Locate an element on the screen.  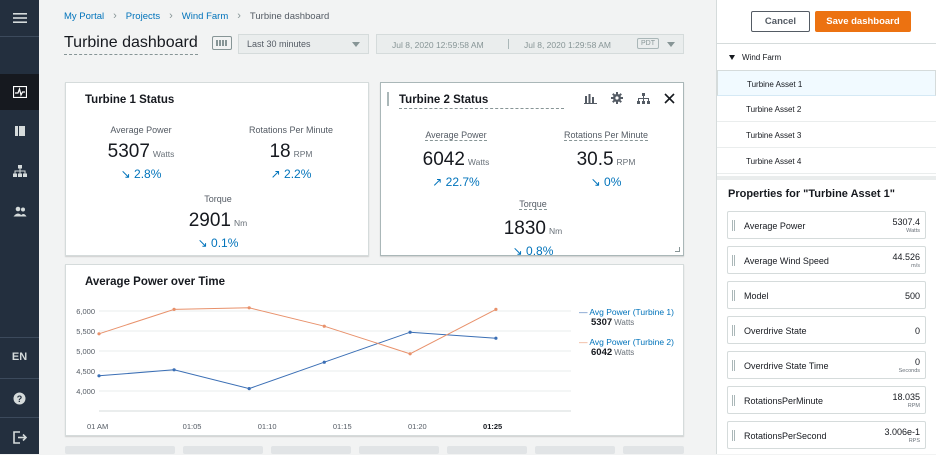
tree-item-asset-4: Turbine Asset 4 is located at coordinates (826, 161).